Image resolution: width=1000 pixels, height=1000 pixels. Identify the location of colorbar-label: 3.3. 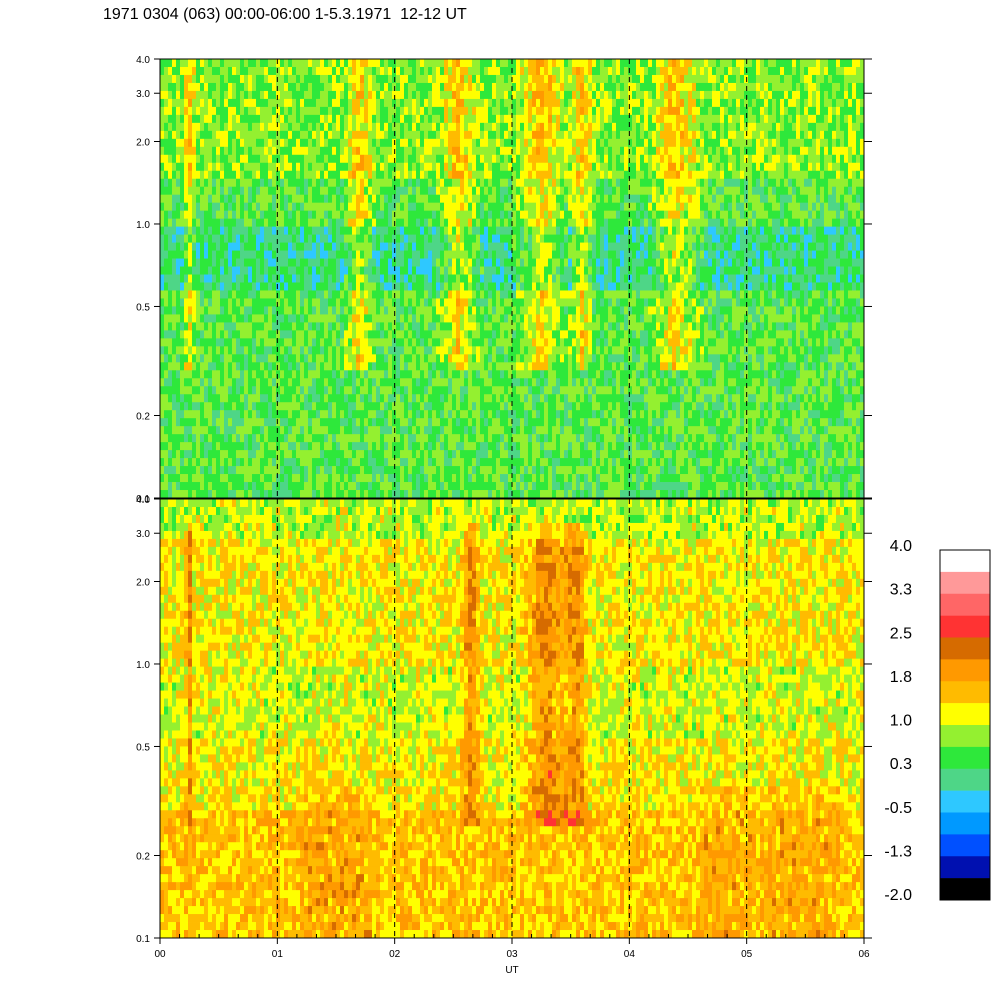
(901, 590).